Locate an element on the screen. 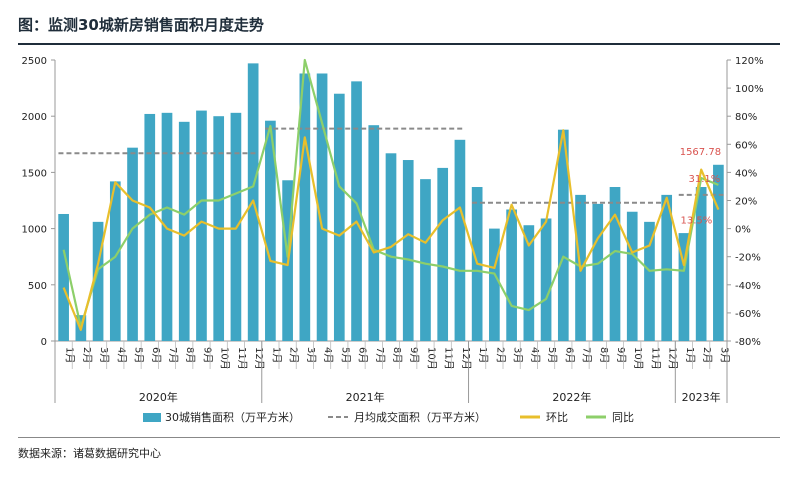 The width and height of the screenshot is (800, 478). year-label: 2022年 is located at coordinates (571, 397).